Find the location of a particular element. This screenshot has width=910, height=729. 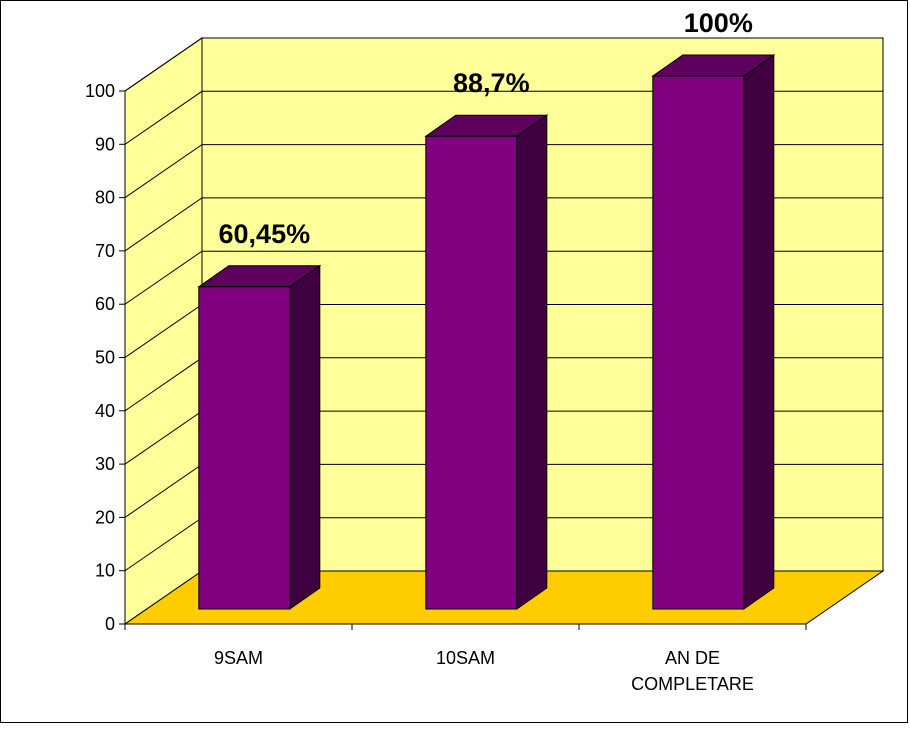

y-tick-label: 20 is located at coordinates (105, 517).